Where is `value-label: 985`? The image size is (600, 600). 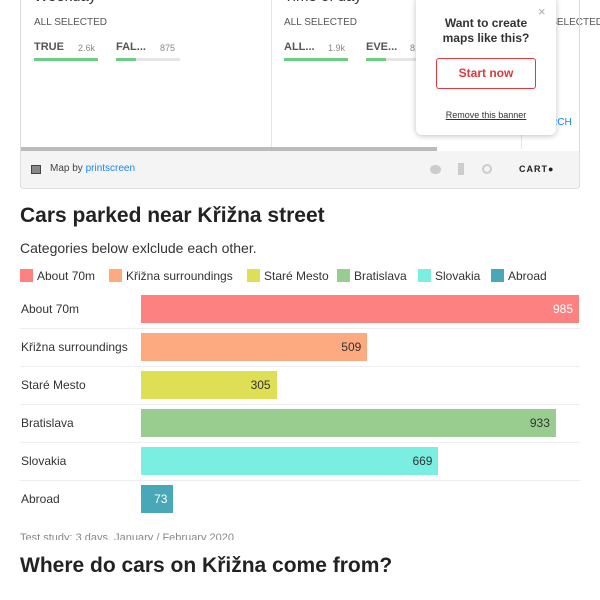
value-label: 985 is located at coordinates (562, 309).